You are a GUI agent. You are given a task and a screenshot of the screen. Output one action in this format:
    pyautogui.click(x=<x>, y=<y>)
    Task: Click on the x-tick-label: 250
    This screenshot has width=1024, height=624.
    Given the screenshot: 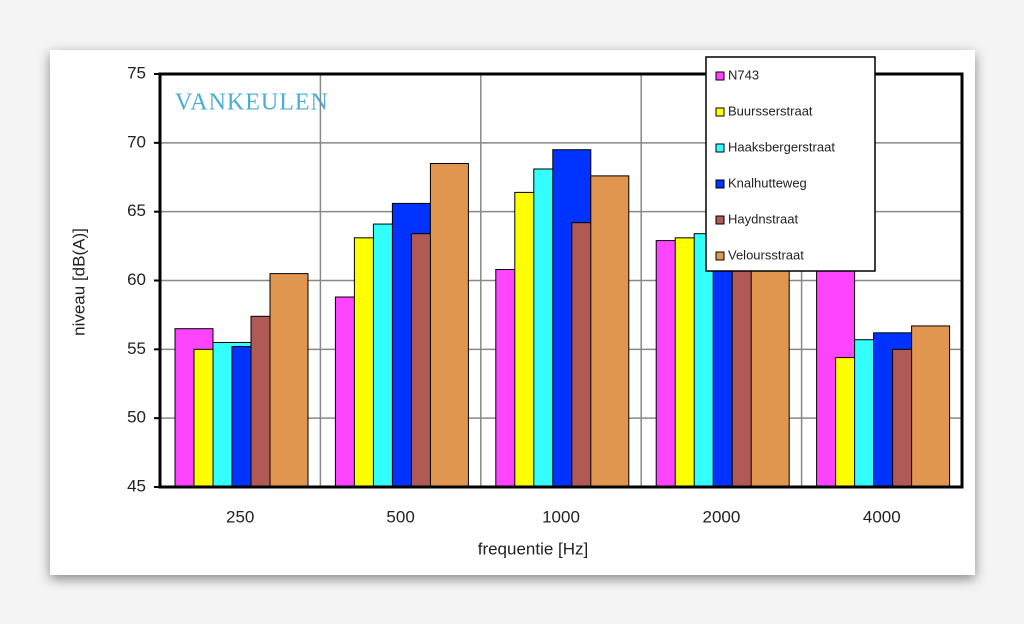 What is the action you would take?
    pyautogui.click(x=240, y=516)
    